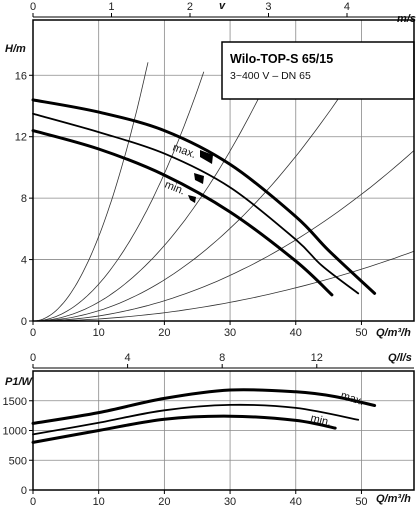 The width and height of the screenshot is (416, 508). What do you see at coordinates (24, 199) in the screenshot?
I see `y-tick-label: 8` at bounding box center [24, 199].